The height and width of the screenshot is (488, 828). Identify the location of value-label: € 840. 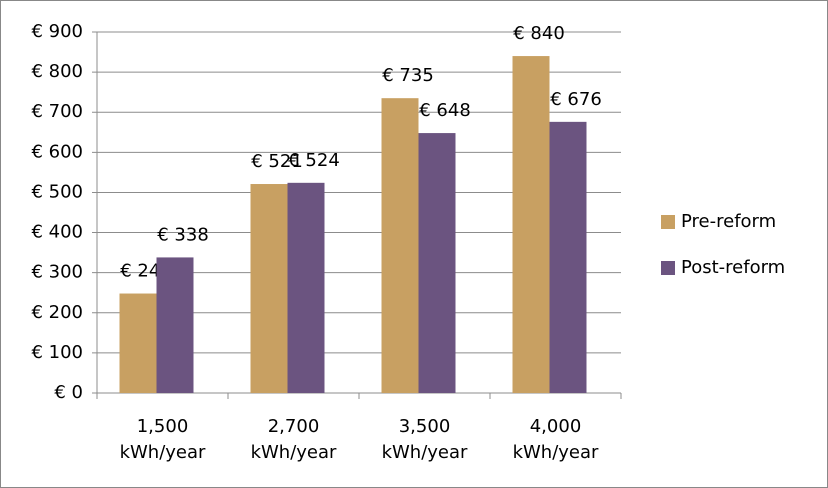
(539, 33).